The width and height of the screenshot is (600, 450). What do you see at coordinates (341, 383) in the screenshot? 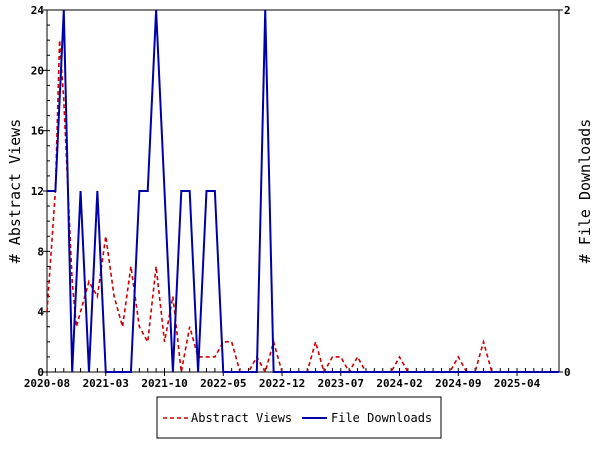
I see `x-tick-label: 2023-07` at bounding box center [341, 383].